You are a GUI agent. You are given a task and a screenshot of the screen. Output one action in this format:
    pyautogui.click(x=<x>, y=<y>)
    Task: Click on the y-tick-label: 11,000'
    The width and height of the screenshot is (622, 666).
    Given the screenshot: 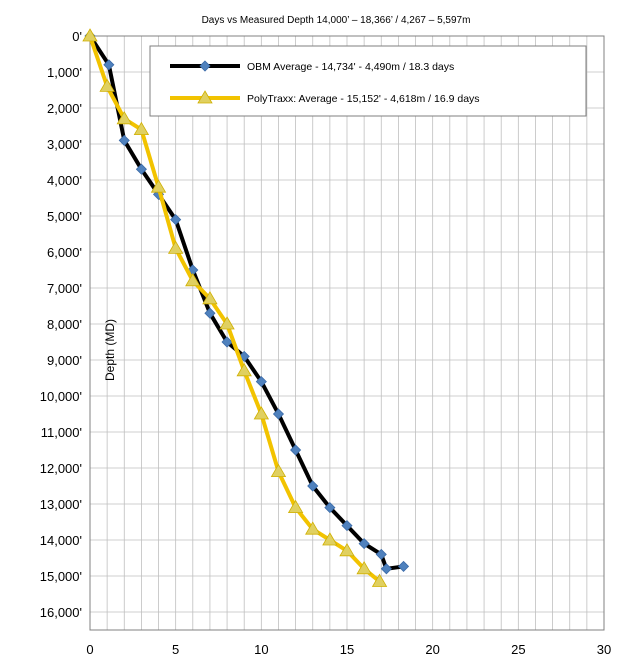 What is the action you would take?
    pyautogui.click(x=61, y=432)
    